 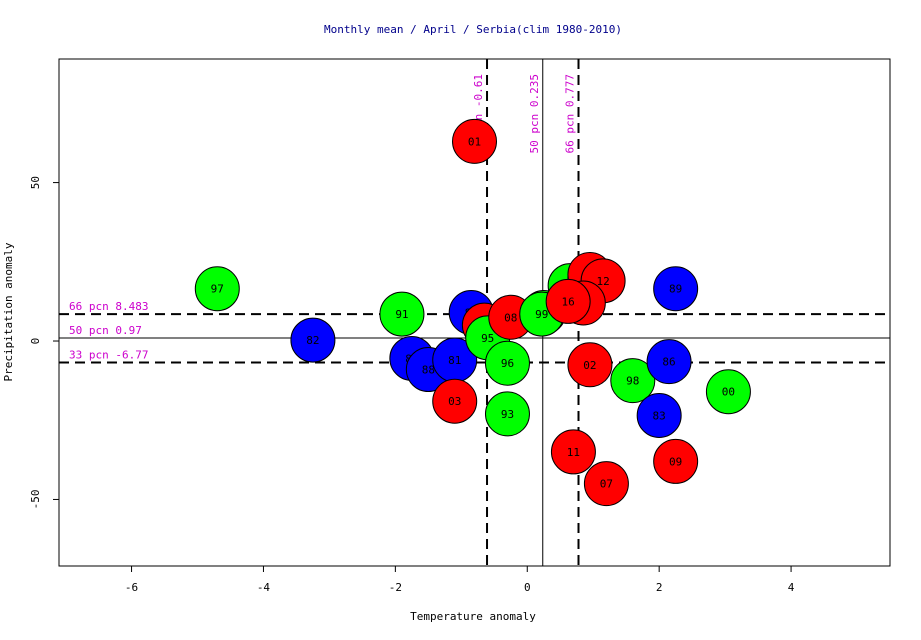 I want to click on point-label-86: 86, so click(x=668, y=362).